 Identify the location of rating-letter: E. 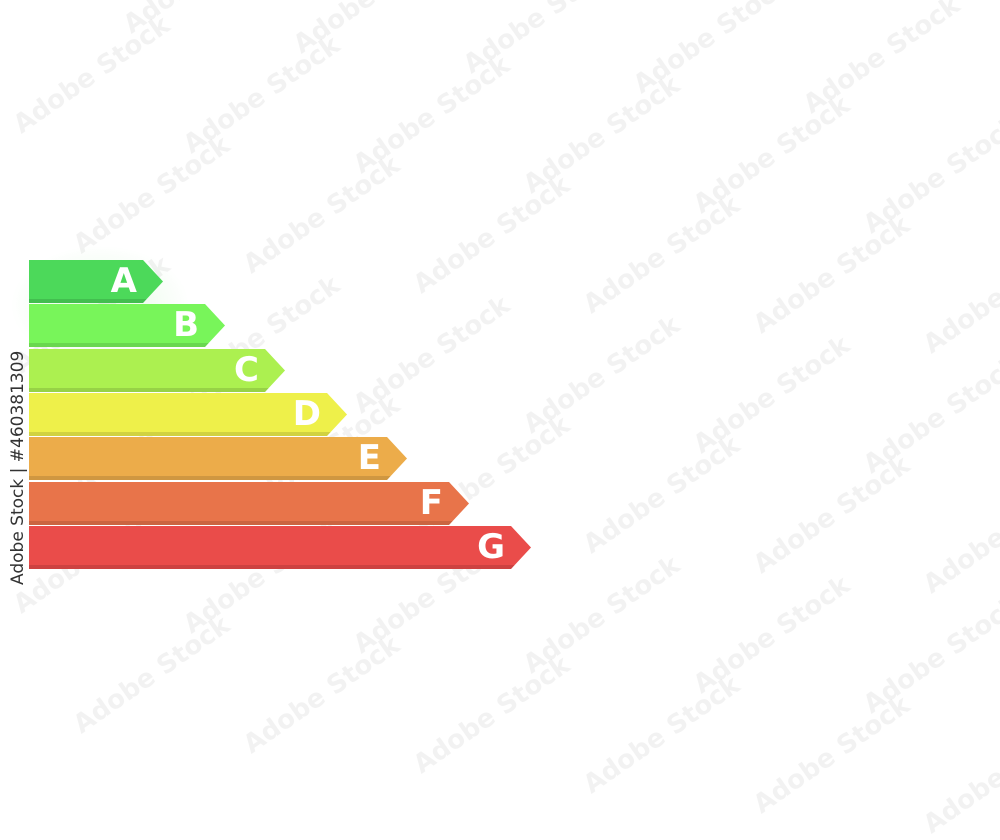
(369, 458).